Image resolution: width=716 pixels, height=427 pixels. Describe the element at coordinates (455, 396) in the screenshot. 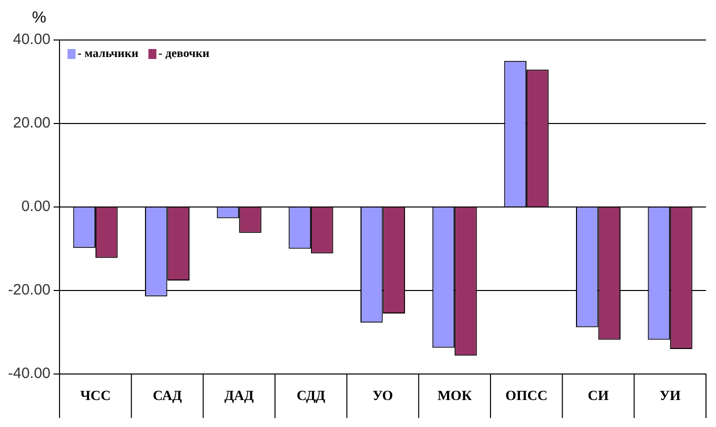

I see `x-tick-label: МОК` at that location.